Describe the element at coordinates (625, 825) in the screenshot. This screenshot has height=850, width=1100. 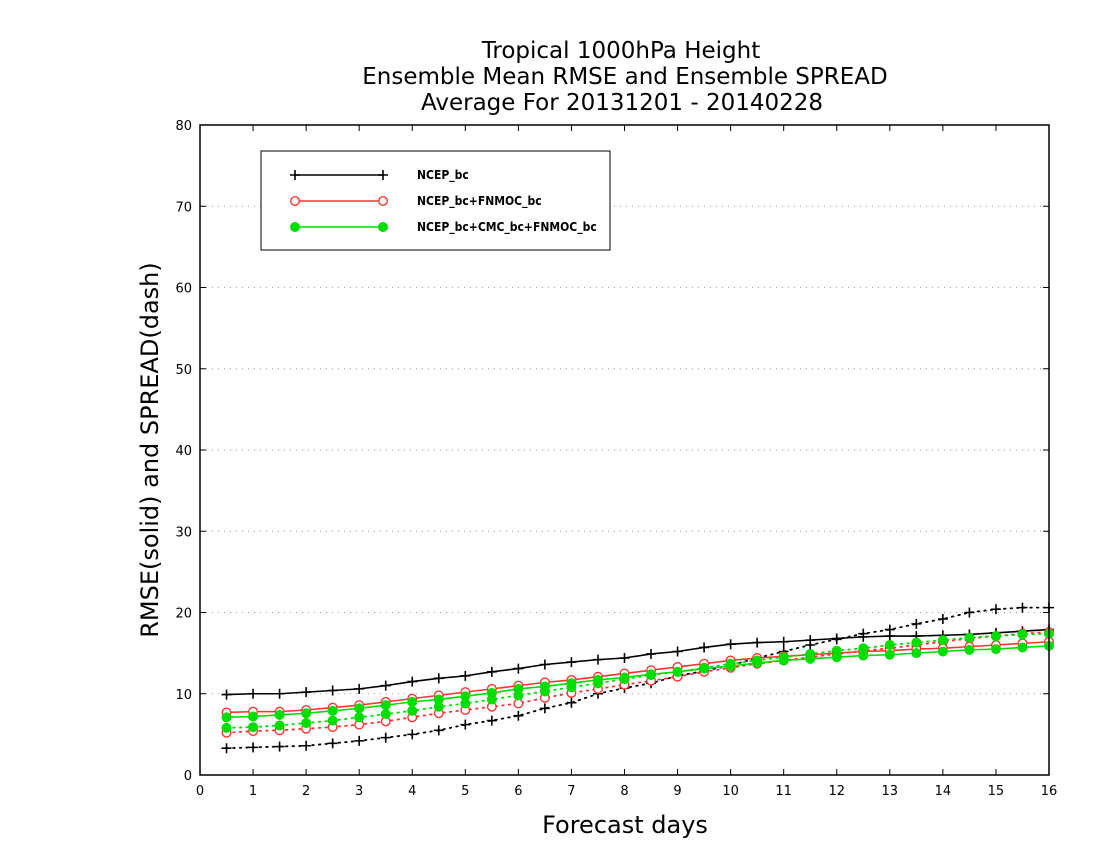
I see `x-axis-label: Forecast days` at that location.